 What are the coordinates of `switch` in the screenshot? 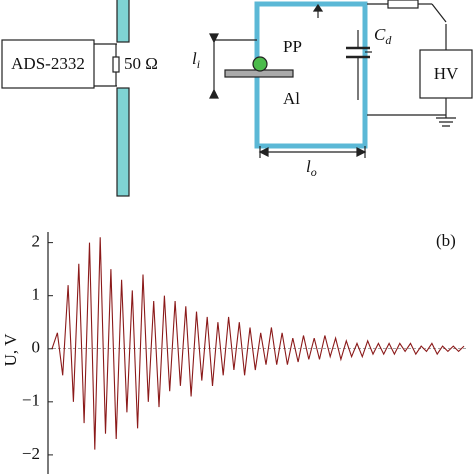 It's located at (439, 13).